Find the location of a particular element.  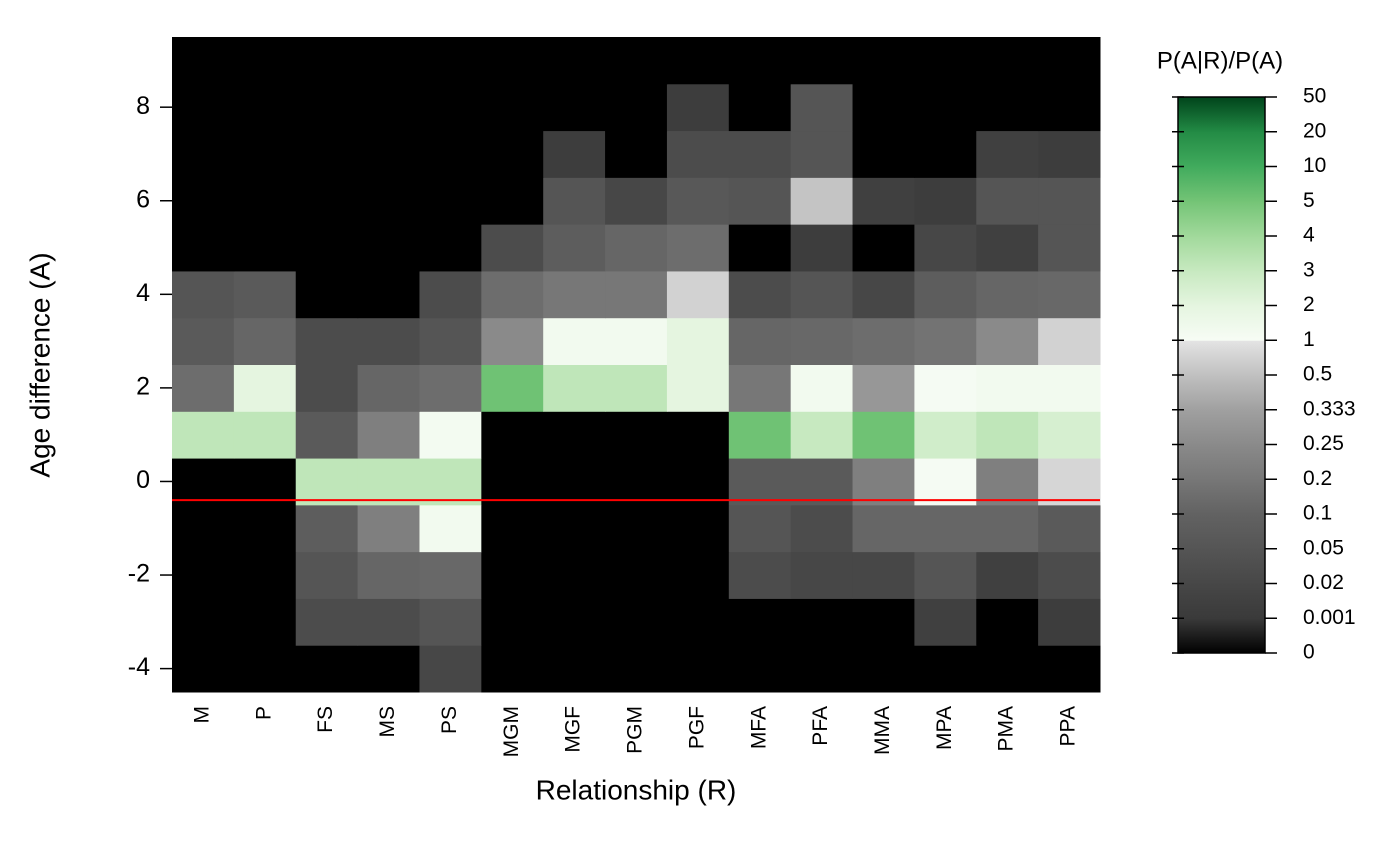

x-tick-label: PS is located at coordinates (449, 720).